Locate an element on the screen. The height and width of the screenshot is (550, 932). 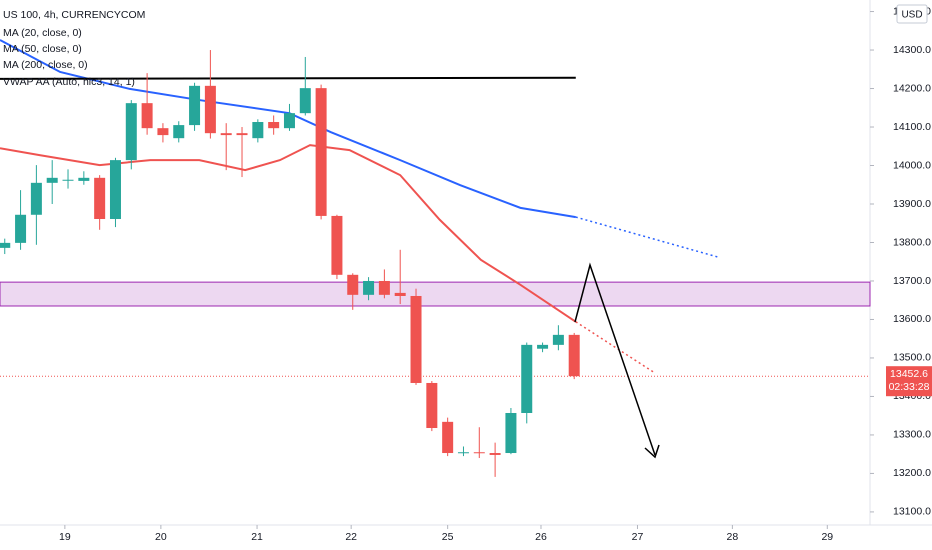
y-tick-label: 13200.0 is located at coordinates (912, 473).